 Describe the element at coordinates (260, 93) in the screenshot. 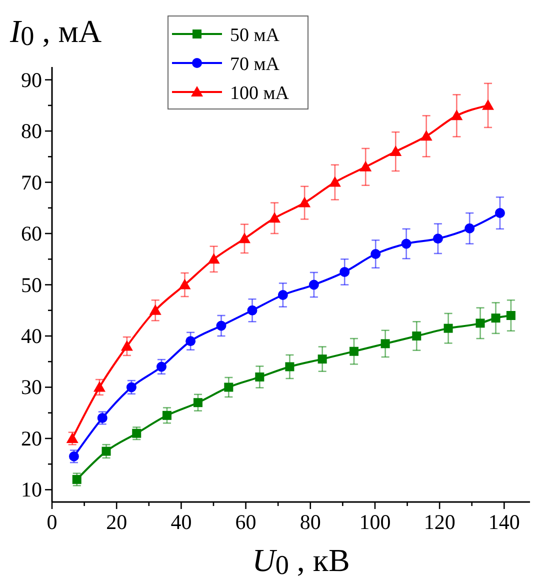

I see `legend-label: 100 мА` at that location.